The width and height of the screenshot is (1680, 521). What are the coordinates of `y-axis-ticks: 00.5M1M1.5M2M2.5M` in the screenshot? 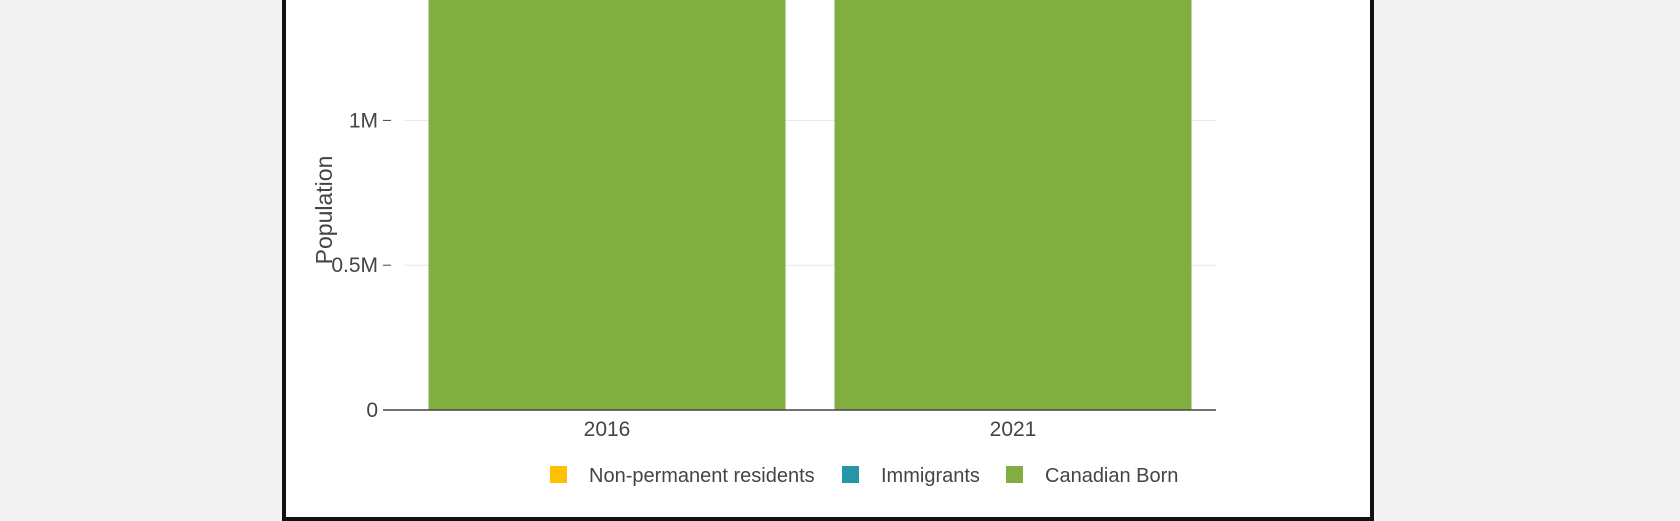 It's located at (361, 265).